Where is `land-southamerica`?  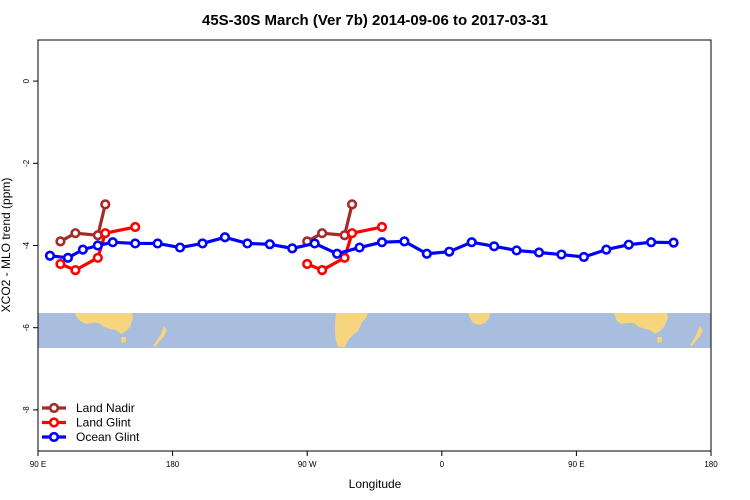 land-southamerica is located at coordinates (351, 330).